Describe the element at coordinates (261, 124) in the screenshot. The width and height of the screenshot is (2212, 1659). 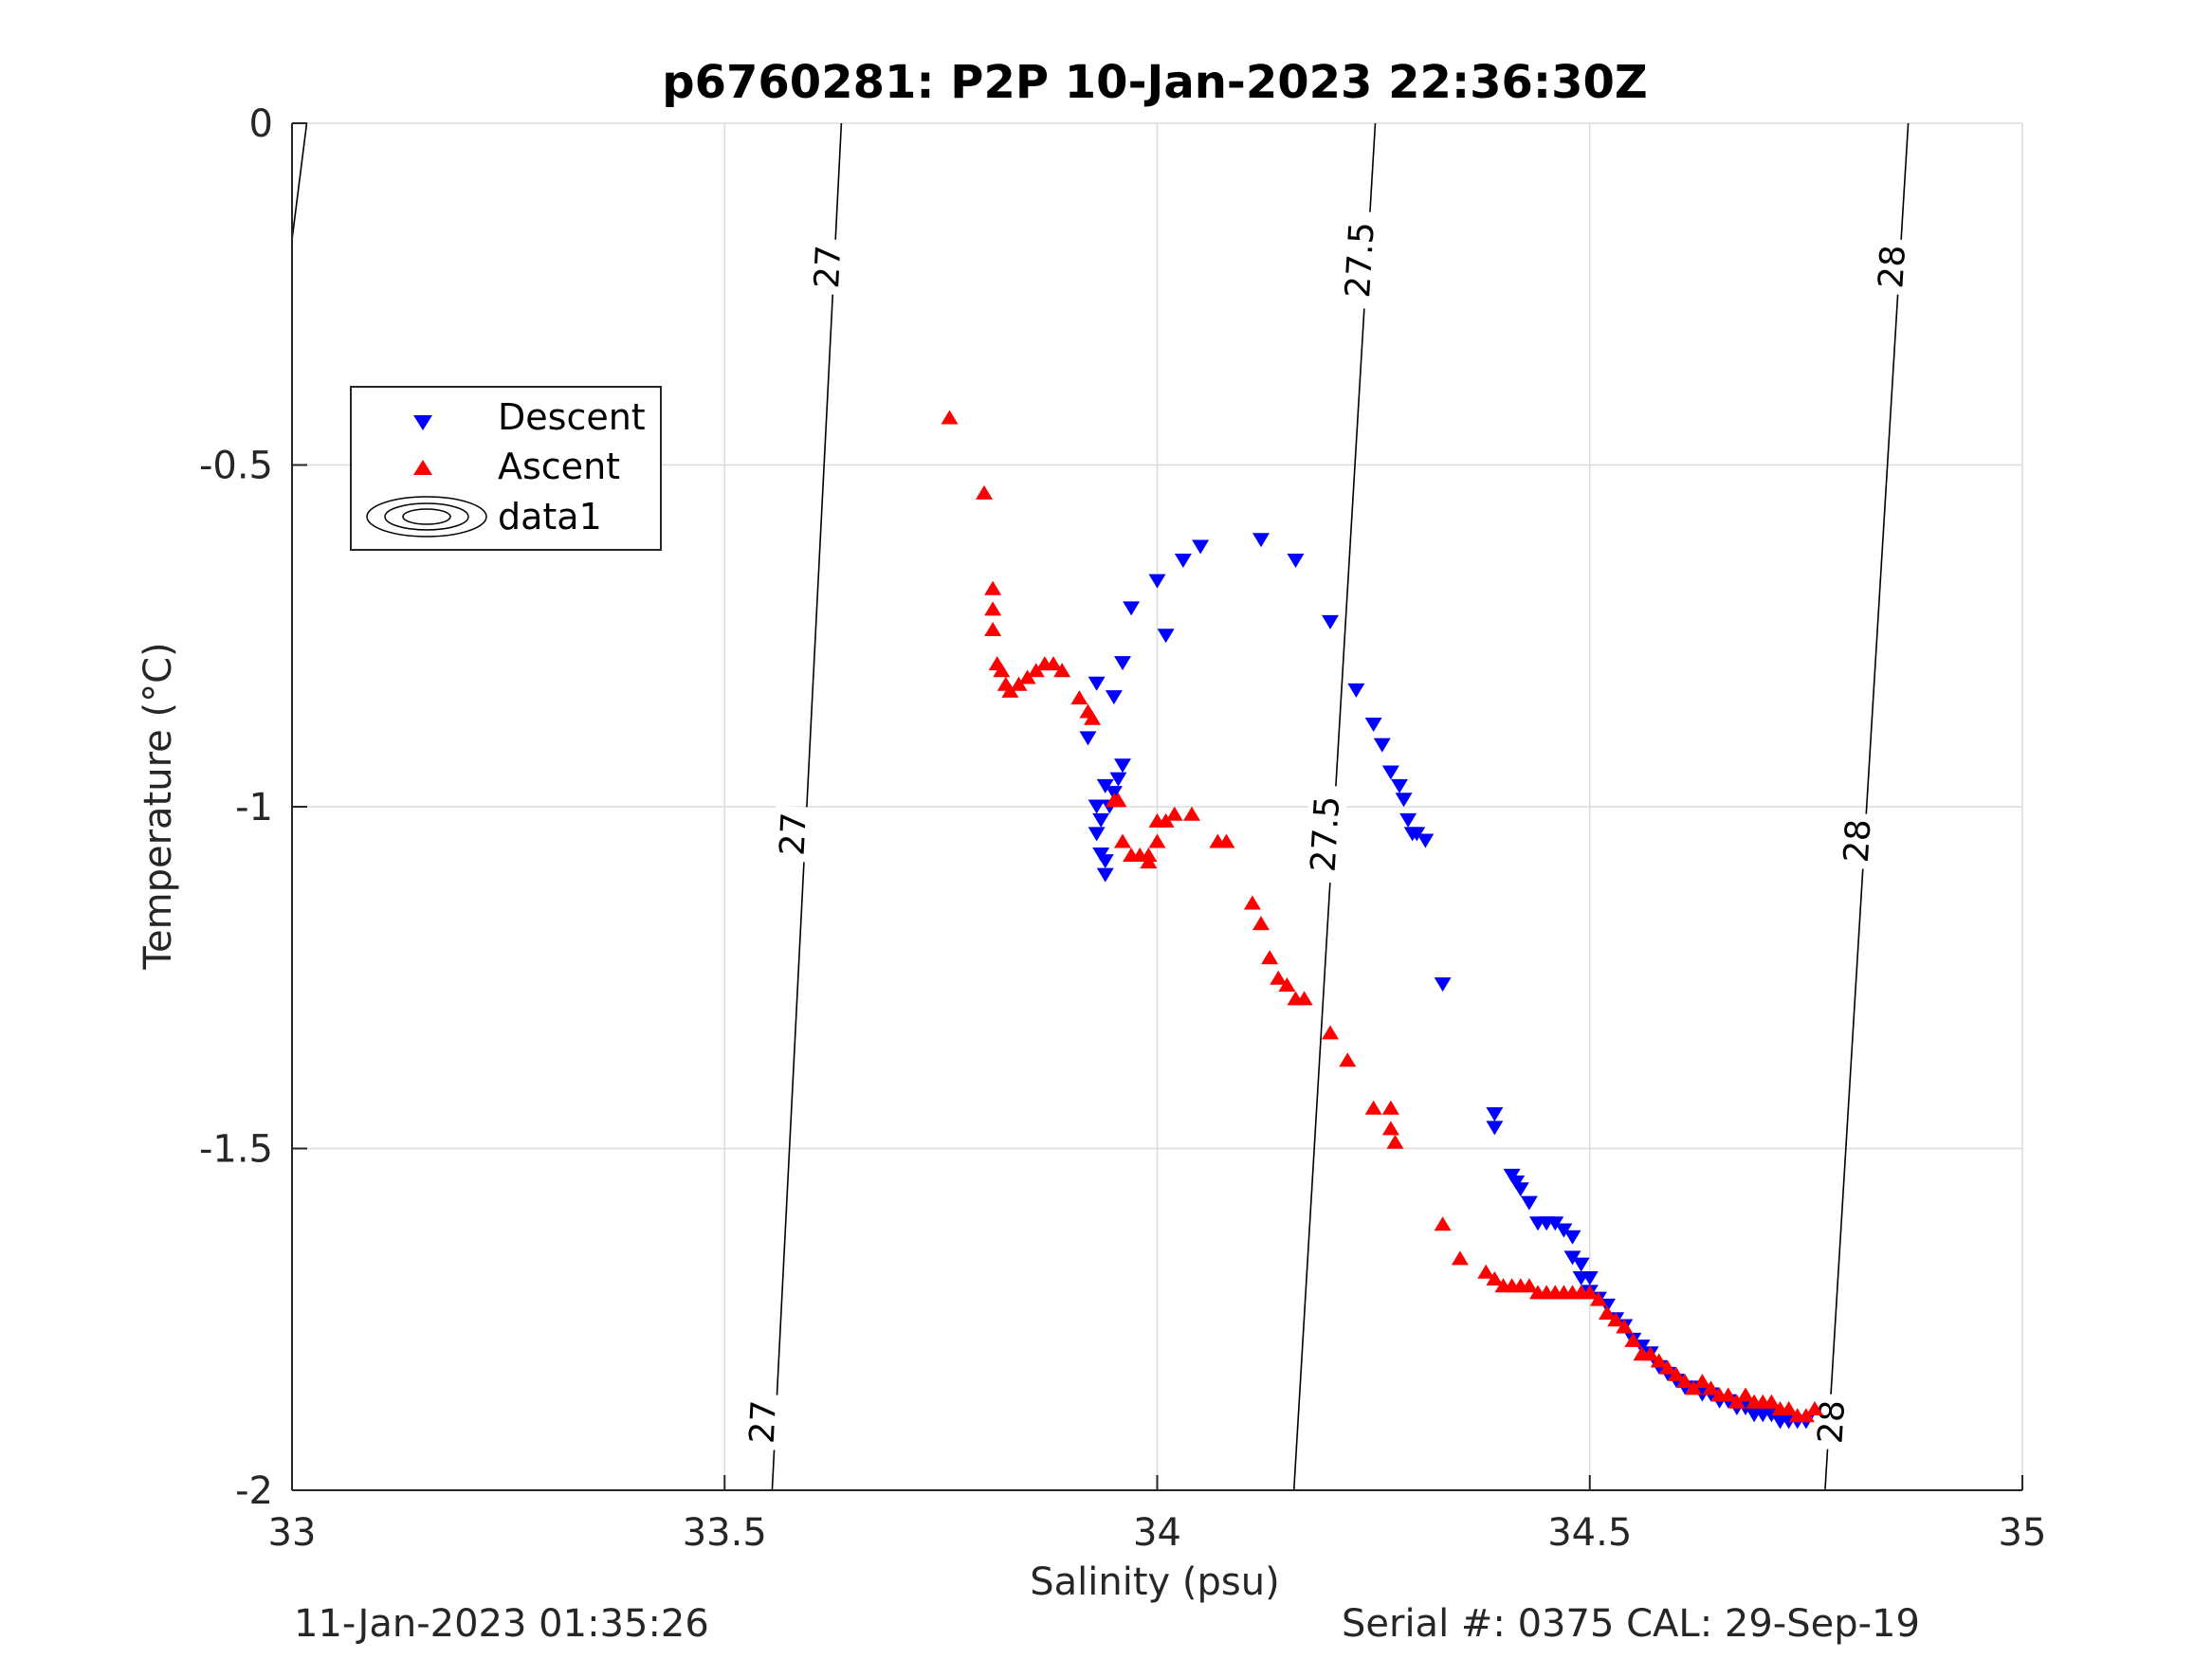
I see `y-tick-label: 0` at that location.